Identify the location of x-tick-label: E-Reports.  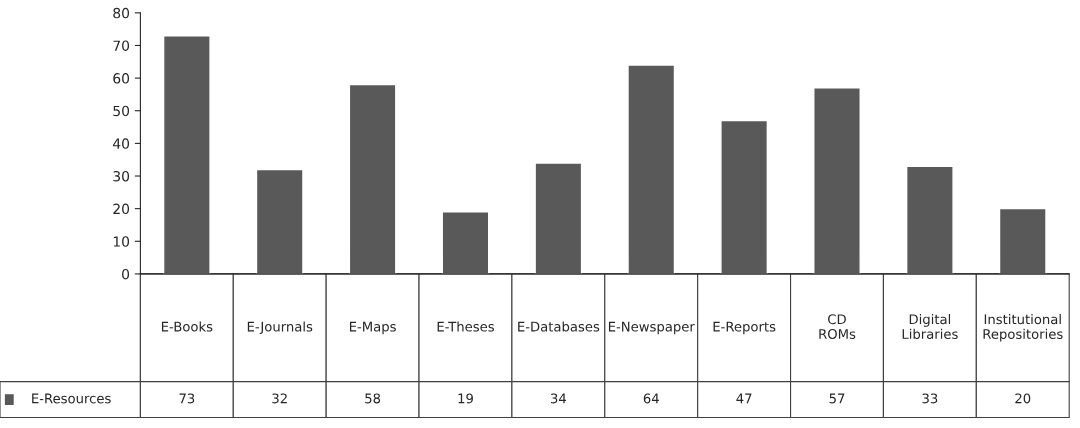
(744, 328).